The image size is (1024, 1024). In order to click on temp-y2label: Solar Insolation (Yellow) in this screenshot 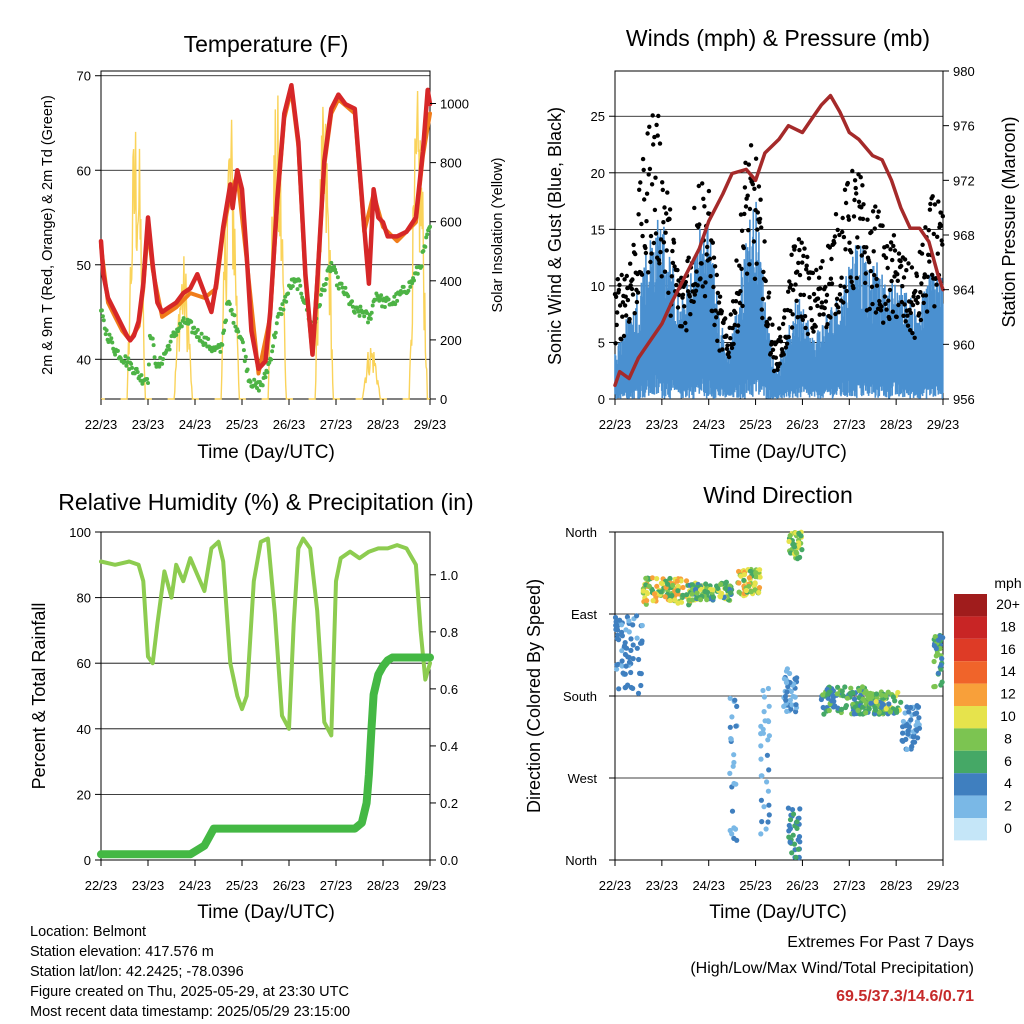, I will do `click(498, 234)`.